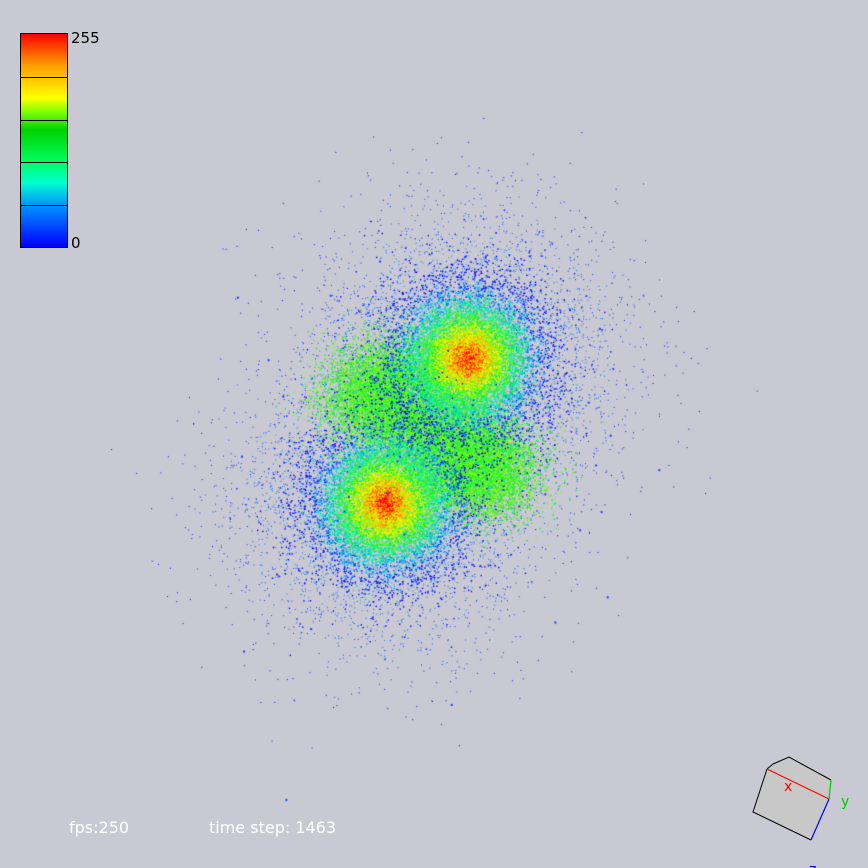 This screenshot has height=868, width=868. What do you see at coordinates (76, 243) in the screenshot?
I see `colorbar-min-label: 0` at bounding box center [76, 243].